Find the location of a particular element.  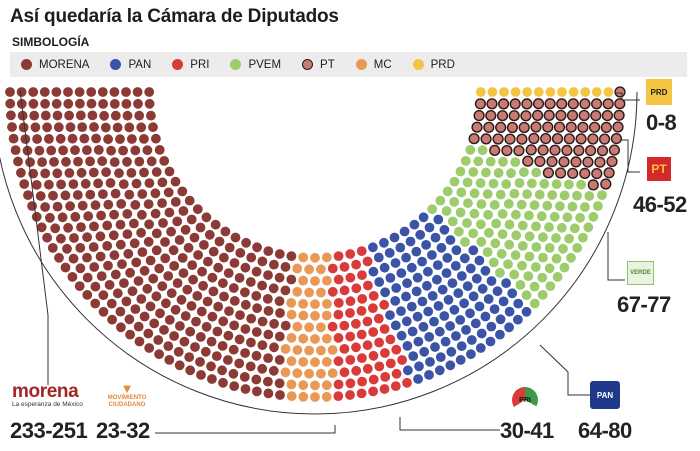

pt-leader-line is located at coordinates (630, 156).